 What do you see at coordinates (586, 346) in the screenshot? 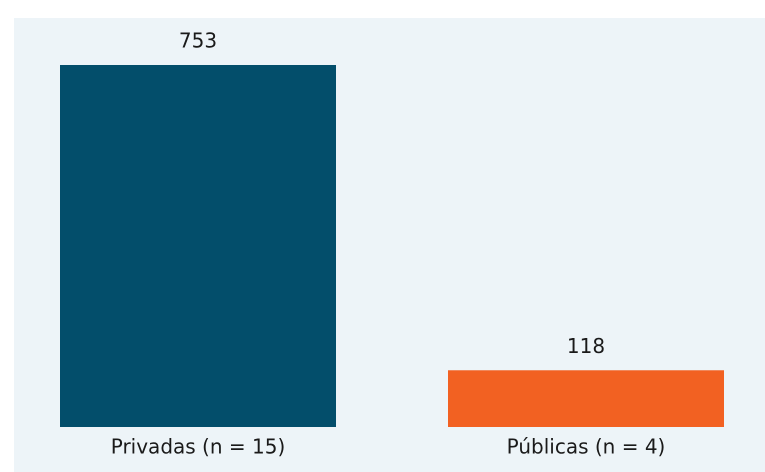
I see `value-label: 118` at bounding box center [586, 346].